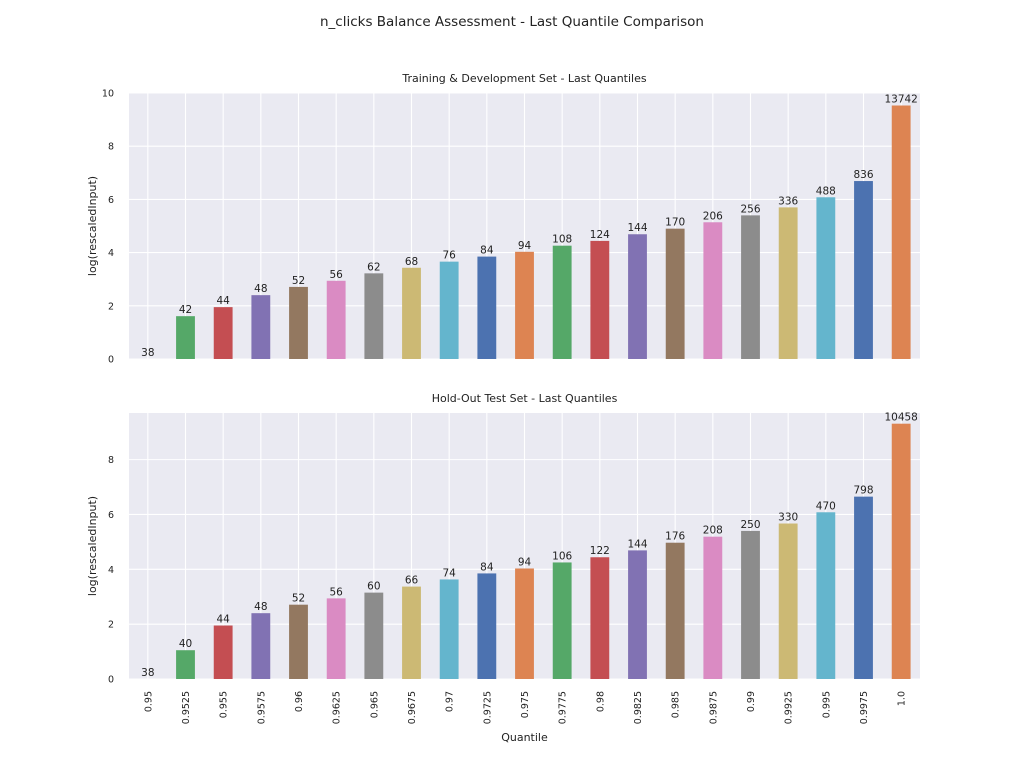  Describe the element at coordinates (111, 515) in the screenshot. I see `y-tick-label-holdout: 6` at that location.